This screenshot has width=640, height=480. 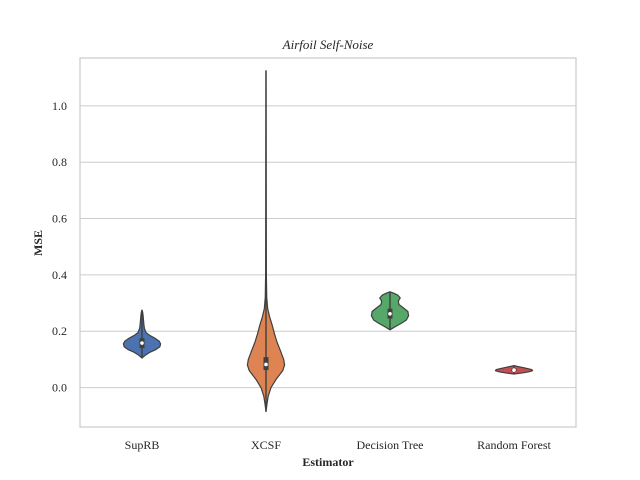 I want to click on y-tick-label: 1.0, so click(x=59, y=106).